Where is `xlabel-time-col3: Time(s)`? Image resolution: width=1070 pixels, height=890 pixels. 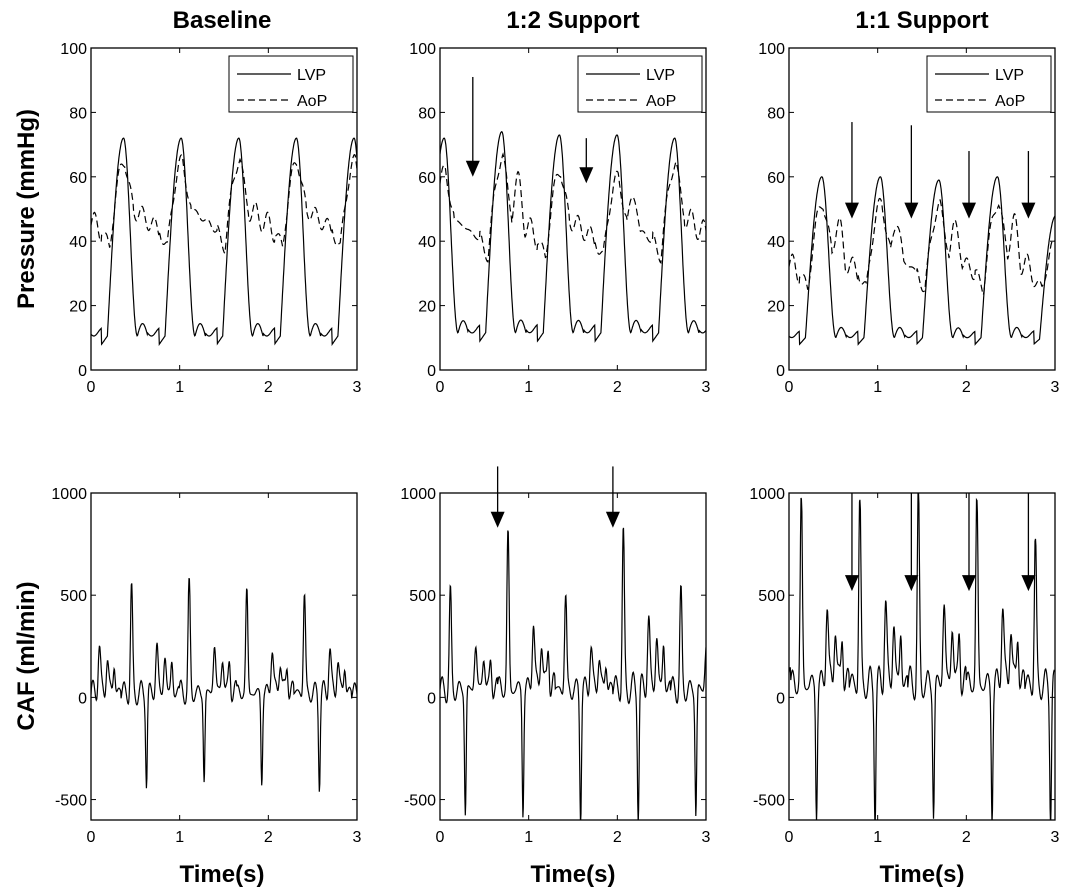
xlabel-time-col3: Time(s) is located at coordinates (922, 874).